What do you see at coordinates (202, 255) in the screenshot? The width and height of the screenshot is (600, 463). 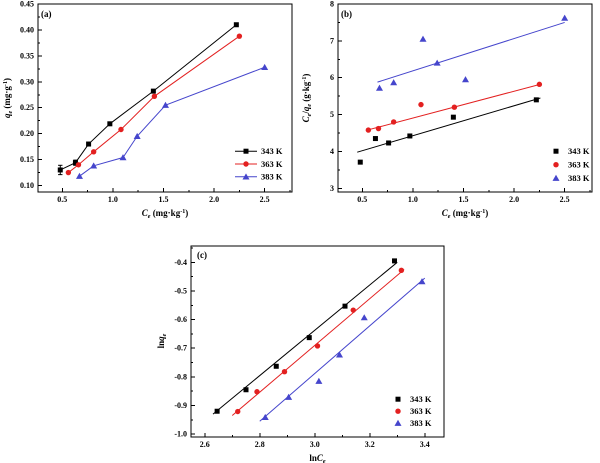 I see `panel-label: (c)` at bounding box center [202, 255].